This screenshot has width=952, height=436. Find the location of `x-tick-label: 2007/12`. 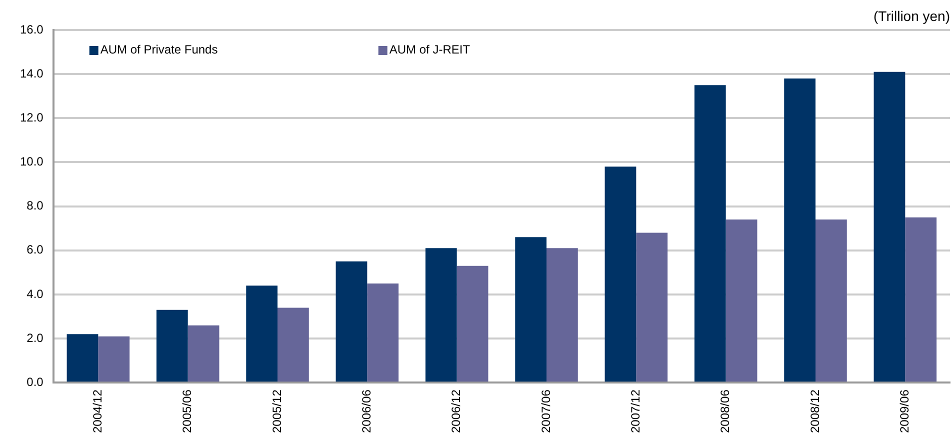

x-tick-label: 2007/12 is located at coordinates (635, 411).